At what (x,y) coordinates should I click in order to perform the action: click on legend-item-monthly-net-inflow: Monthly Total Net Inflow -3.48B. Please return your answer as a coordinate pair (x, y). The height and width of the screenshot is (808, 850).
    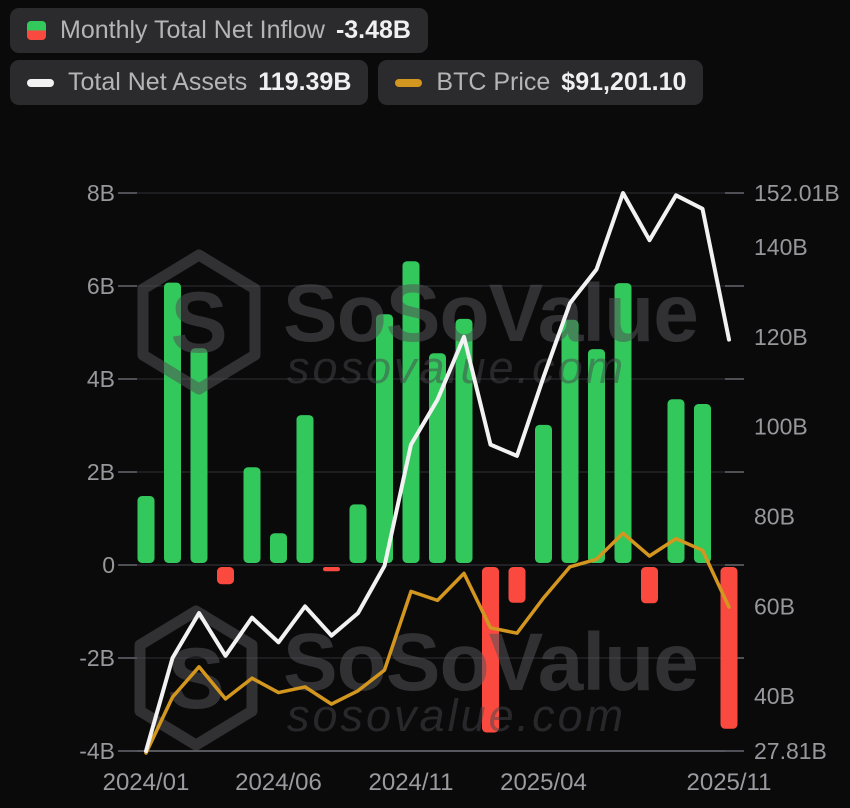
    Looking at the image, I should click on (219, 30).